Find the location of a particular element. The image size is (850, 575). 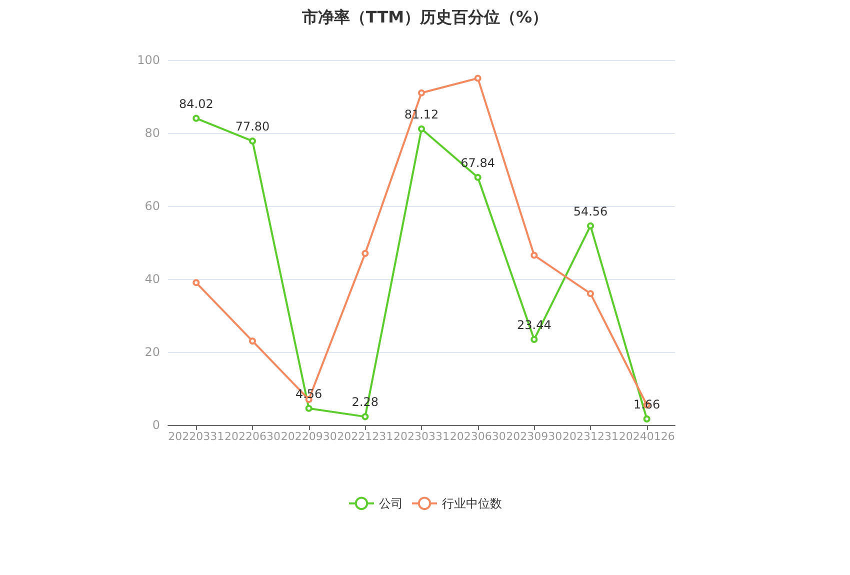

x-tick-label: 20220930 is located at coordinates (308, 436).